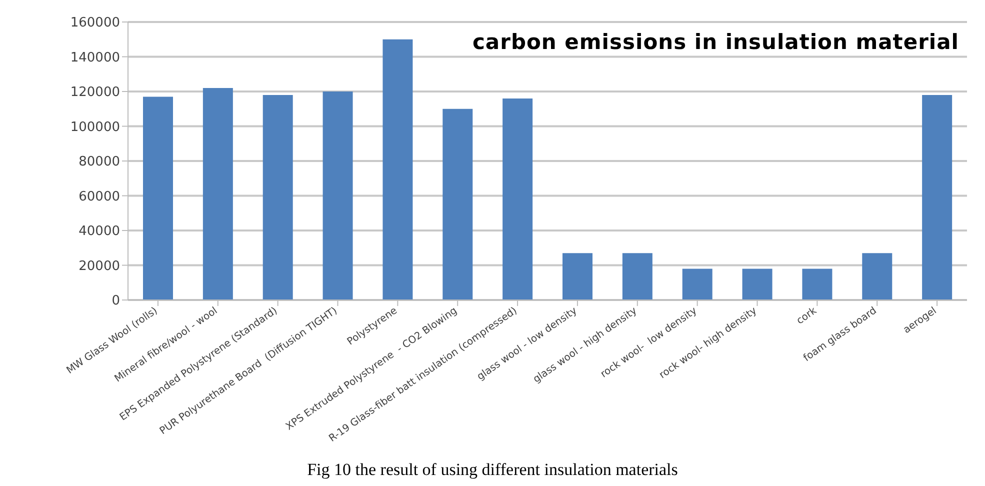 The height and width of the screenshot is (486, 985). I want to click on x-tick-label: cork, so click(807, 316).